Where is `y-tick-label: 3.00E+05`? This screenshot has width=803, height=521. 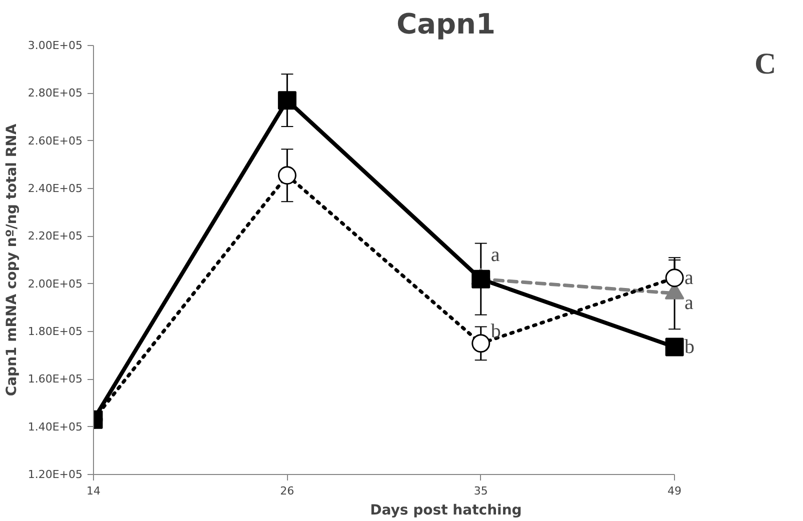
y-tick-label: 3.00E+05 is located at coordinates (55, 45).